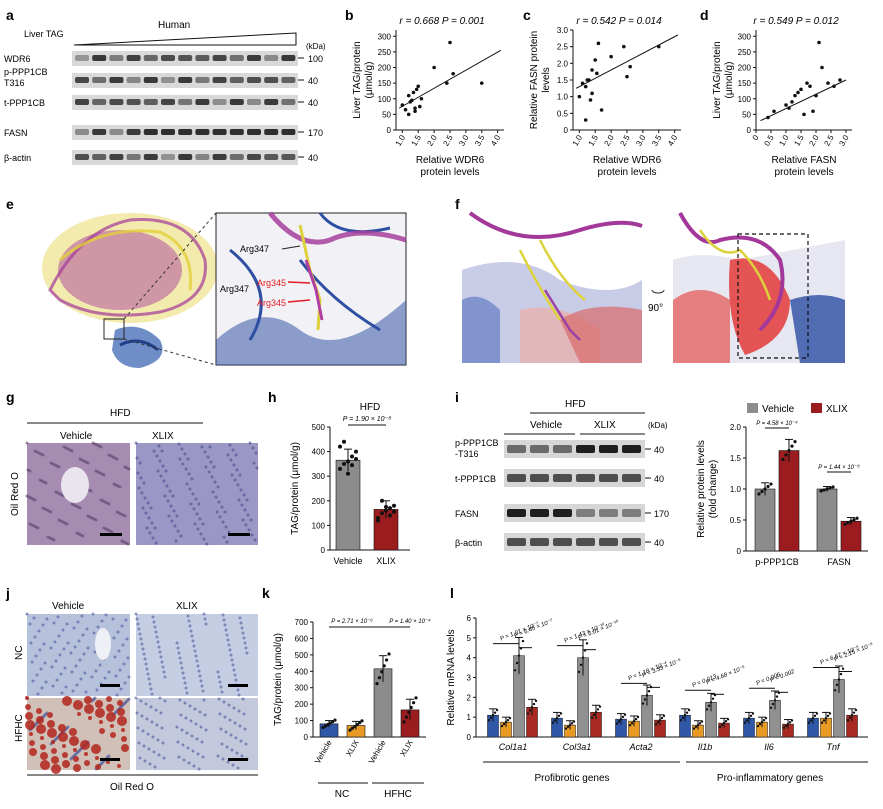 This screenshot has width=883, height=809. I want to click on bar, so click(789, 501).